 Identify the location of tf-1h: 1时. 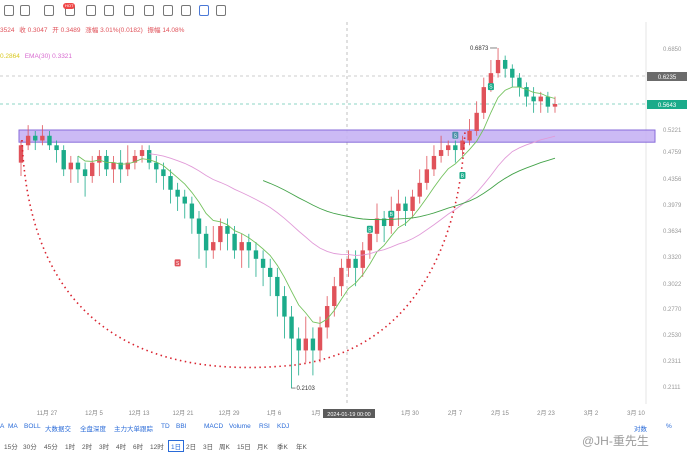
(70, 447).